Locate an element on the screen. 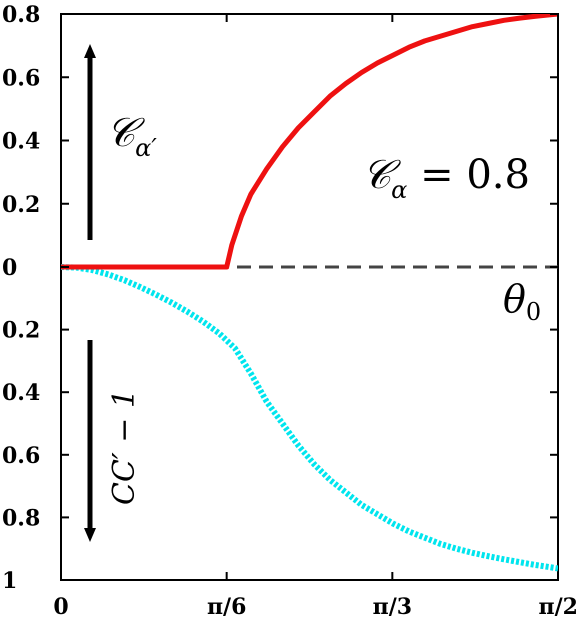 This screenshot has width=581, height=627. value-label: 𝒞α = 0.8 is located at coordinates (446, 178).